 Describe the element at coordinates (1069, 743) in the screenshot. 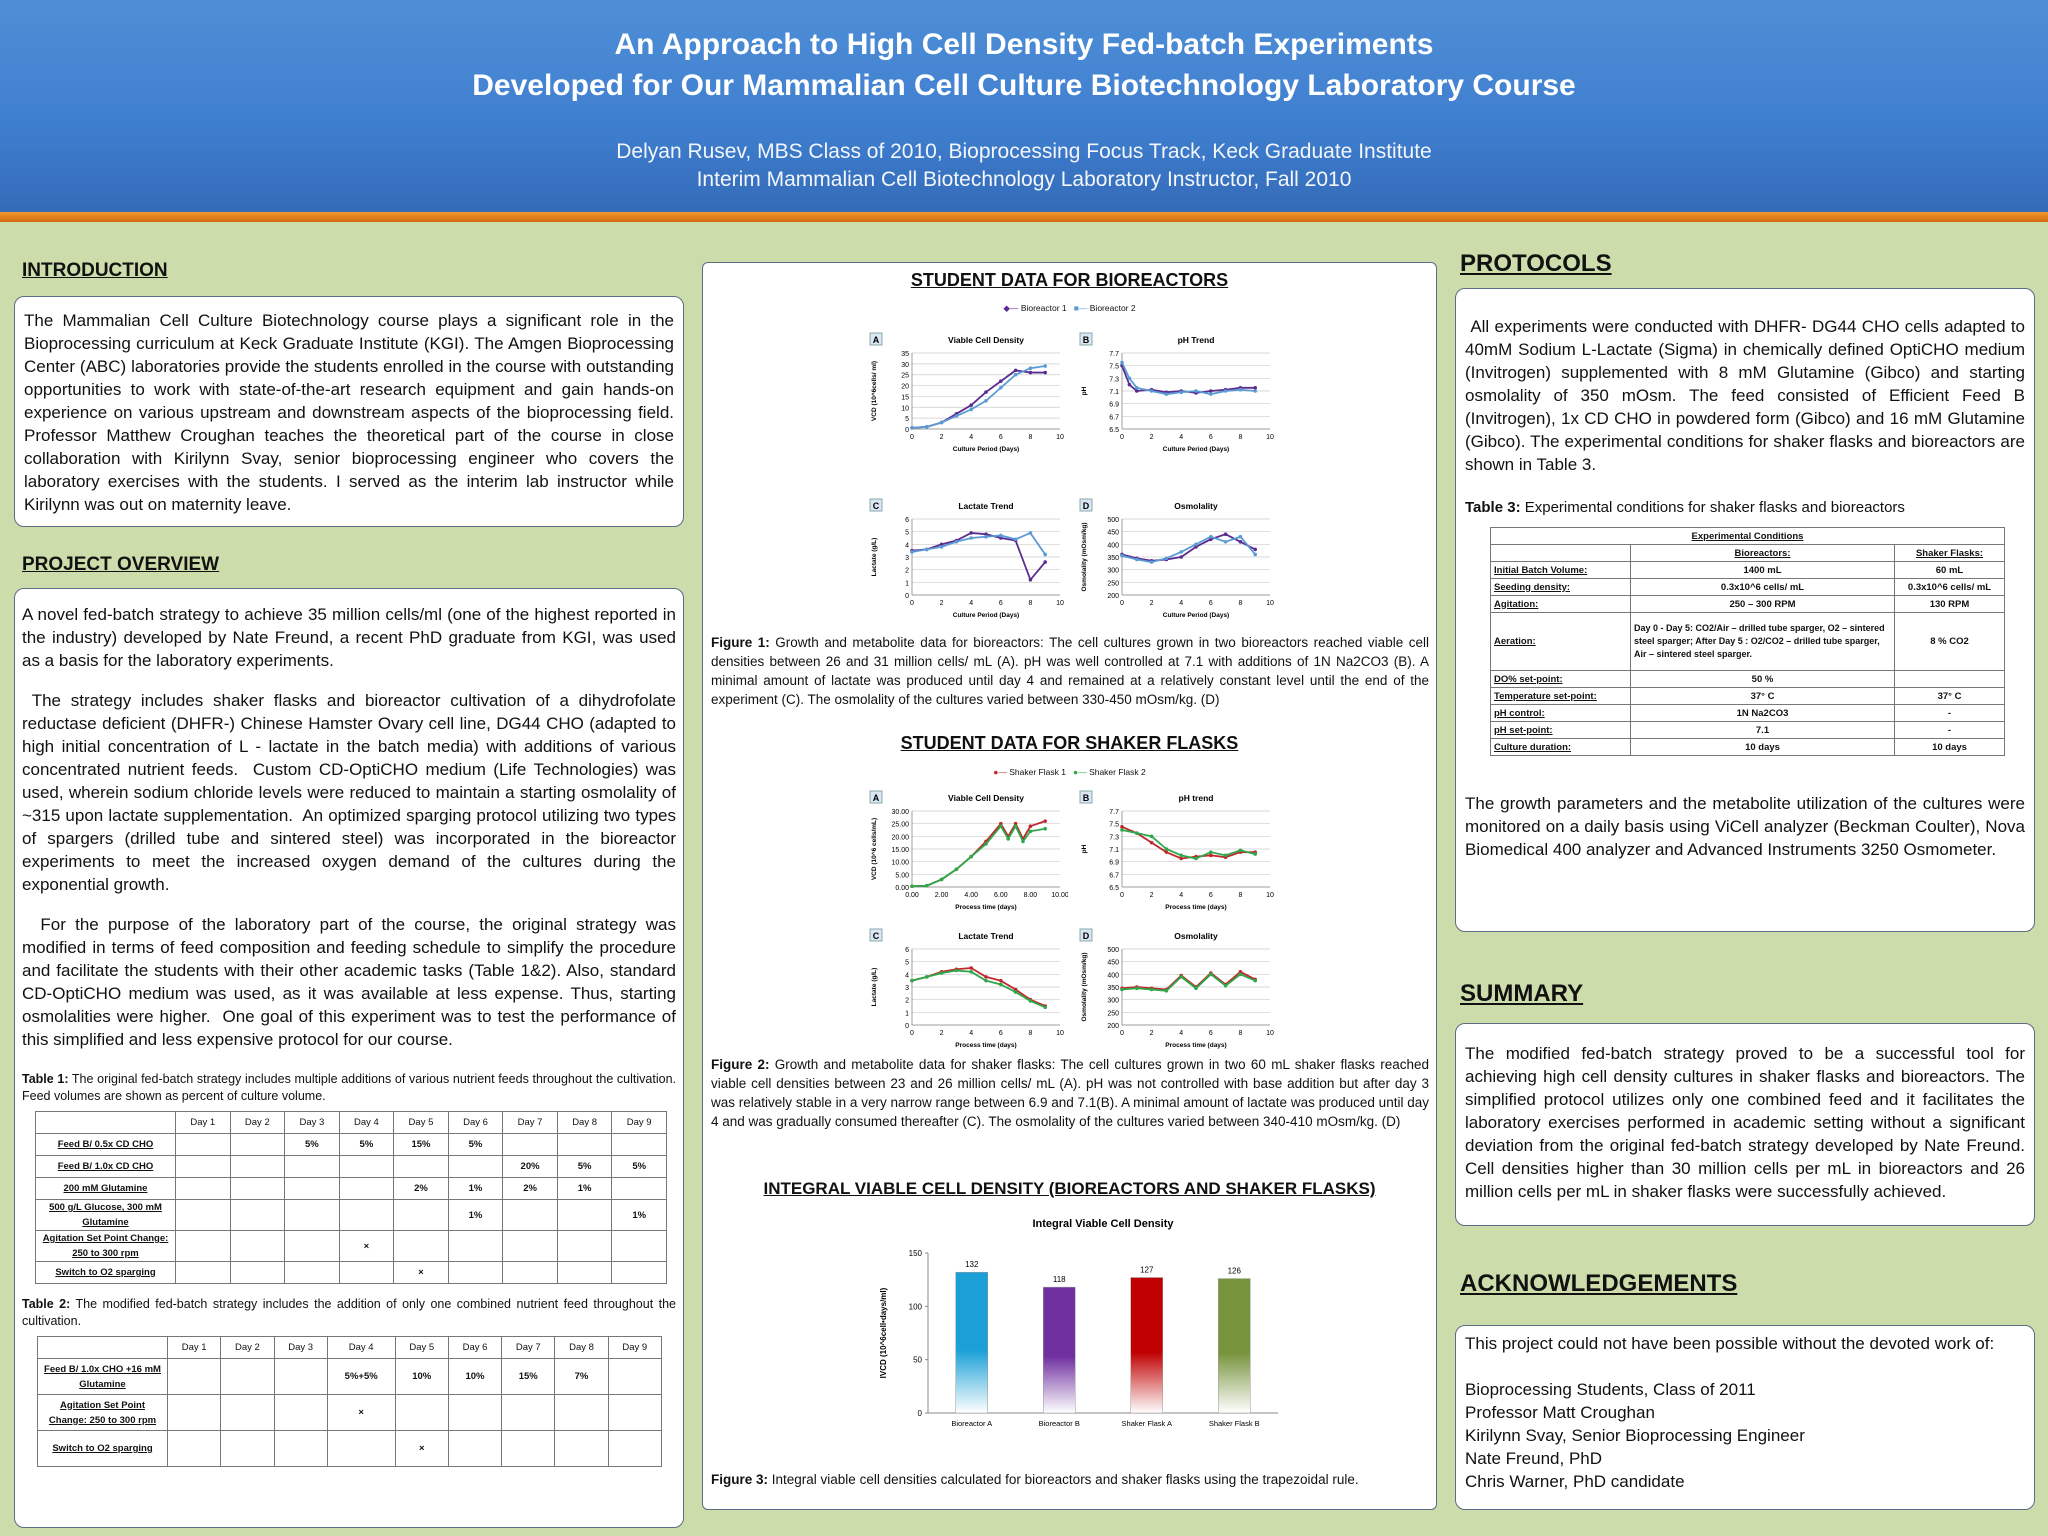

I see `shaker-section-title: STUDENT DATA FOR SHAKER FLASKS` at that location.